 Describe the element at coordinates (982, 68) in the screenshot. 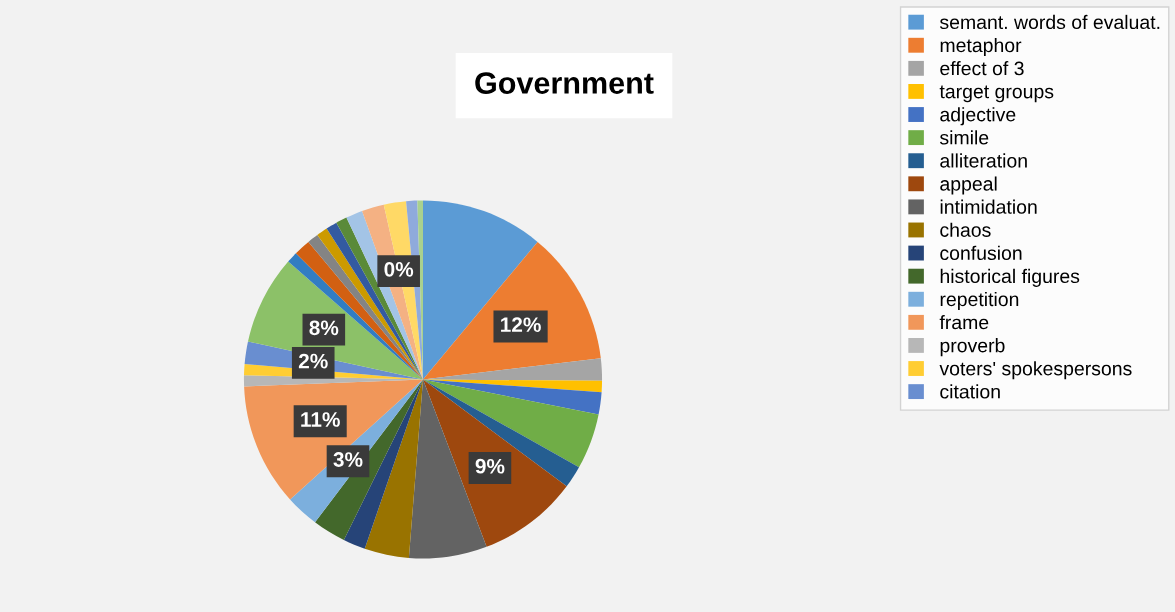

I see `legend-label: effect of 3` at that location.